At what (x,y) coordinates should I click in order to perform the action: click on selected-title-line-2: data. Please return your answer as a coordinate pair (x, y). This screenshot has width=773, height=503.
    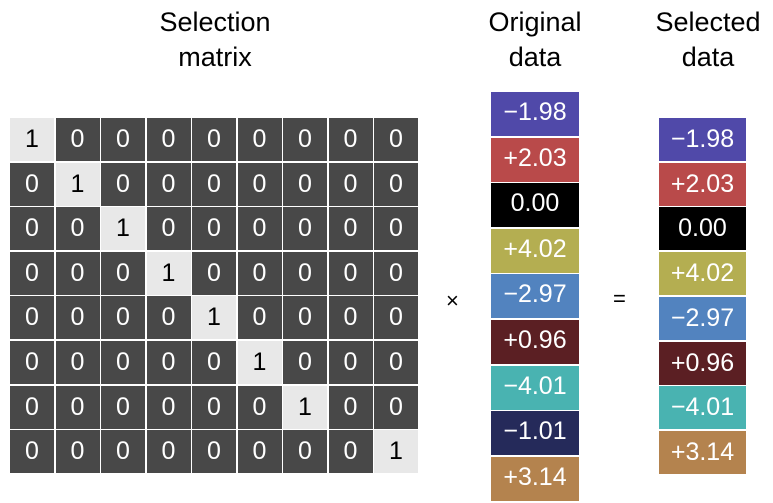
    Looking at the image, I should click on (708, 57).